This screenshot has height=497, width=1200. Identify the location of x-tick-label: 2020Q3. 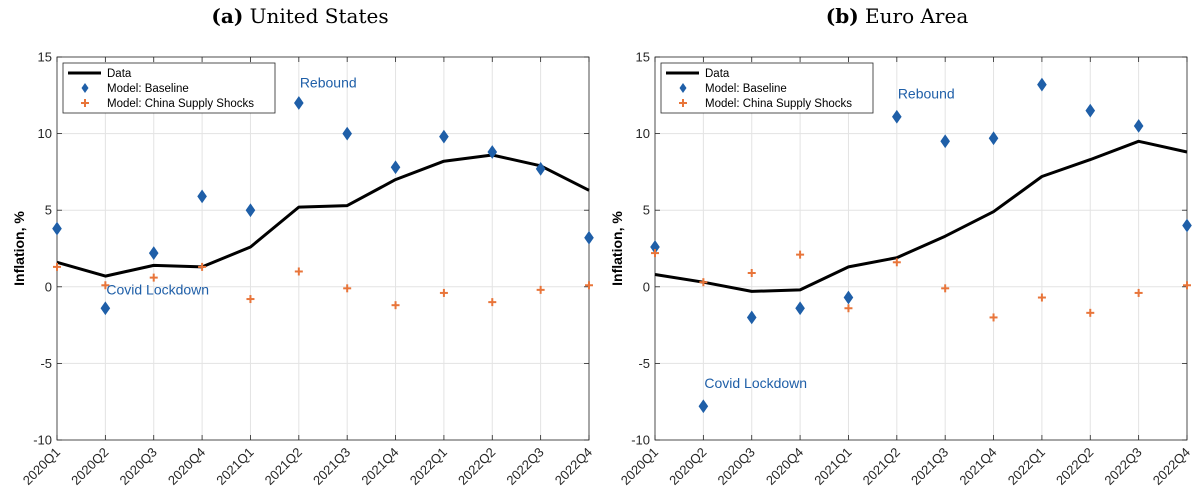
(138, 466).